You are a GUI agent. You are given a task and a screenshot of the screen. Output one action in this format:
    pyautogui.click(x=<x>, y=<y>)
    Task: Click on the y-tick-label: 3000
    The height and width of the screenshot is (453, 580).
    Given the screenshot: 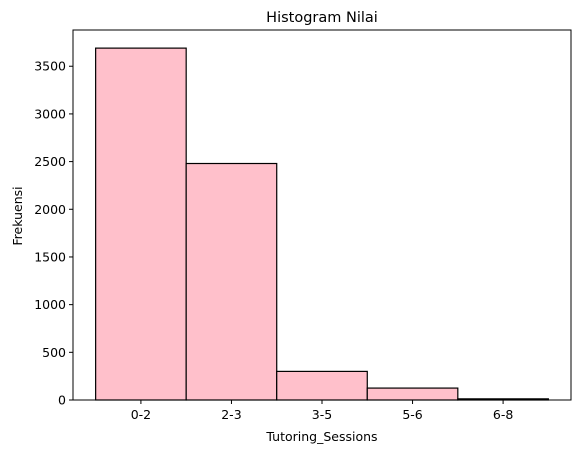 What is the action you would take?
    pyautogui.click(x=50, y=113)
    